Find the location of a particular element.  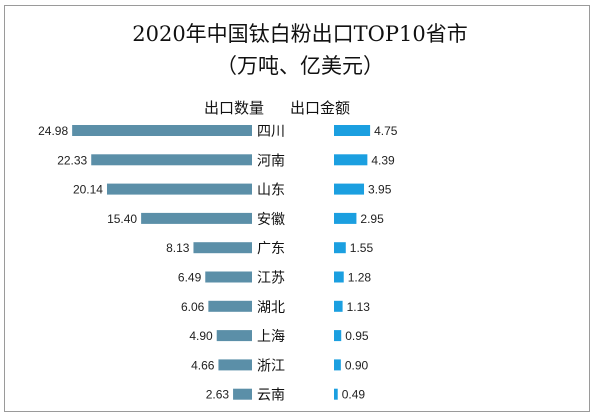

data-label-value: 1.13 is located at coordinates (359, 307).